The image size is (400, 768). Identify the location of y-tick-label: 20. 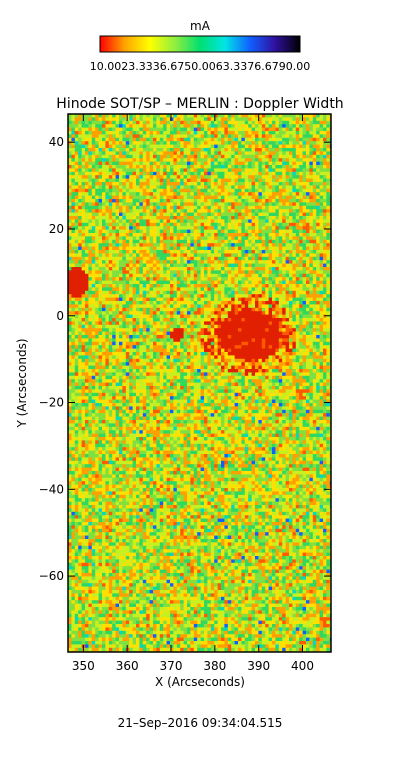
(56, 229).